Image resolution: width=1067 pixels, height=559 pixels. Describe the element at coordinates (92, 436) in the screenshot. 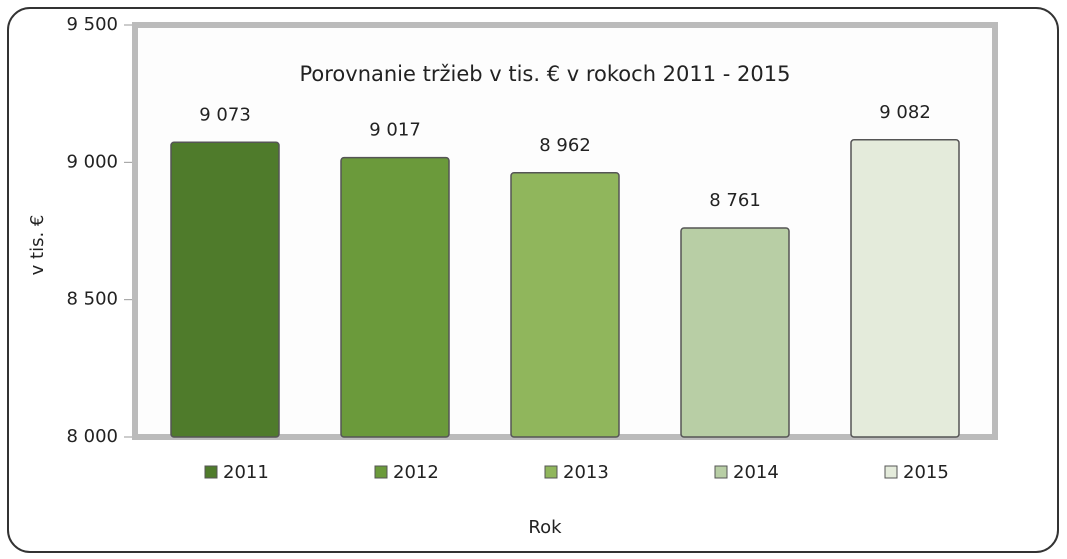

I see `y-tick-label: 8 000` at that location.